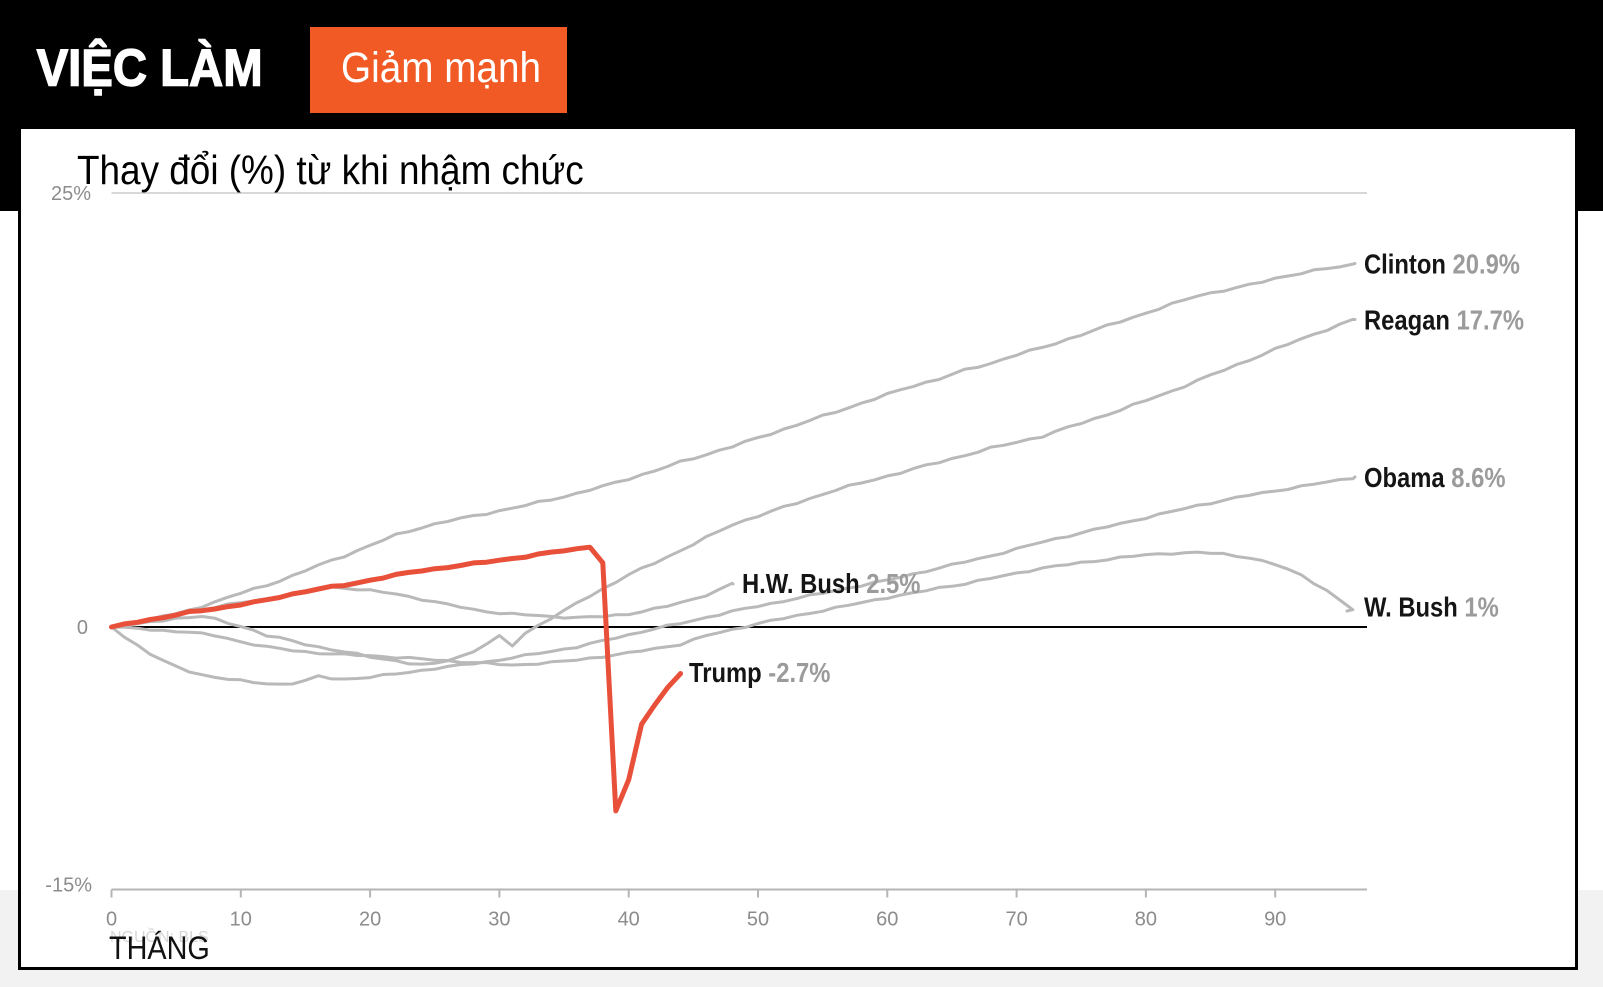  I want to click on svg-text: -15%, so click(68, 886).